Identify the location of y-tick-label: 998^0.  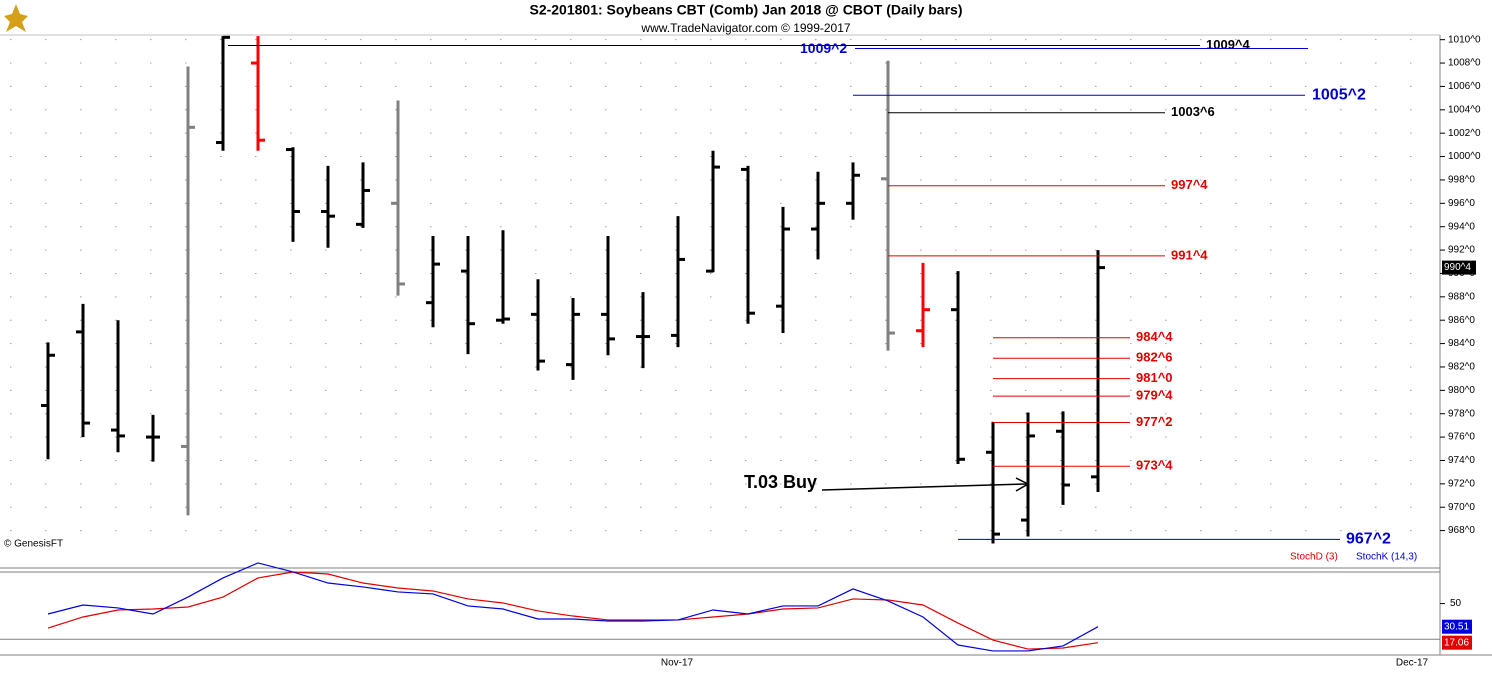
(1461, 180).